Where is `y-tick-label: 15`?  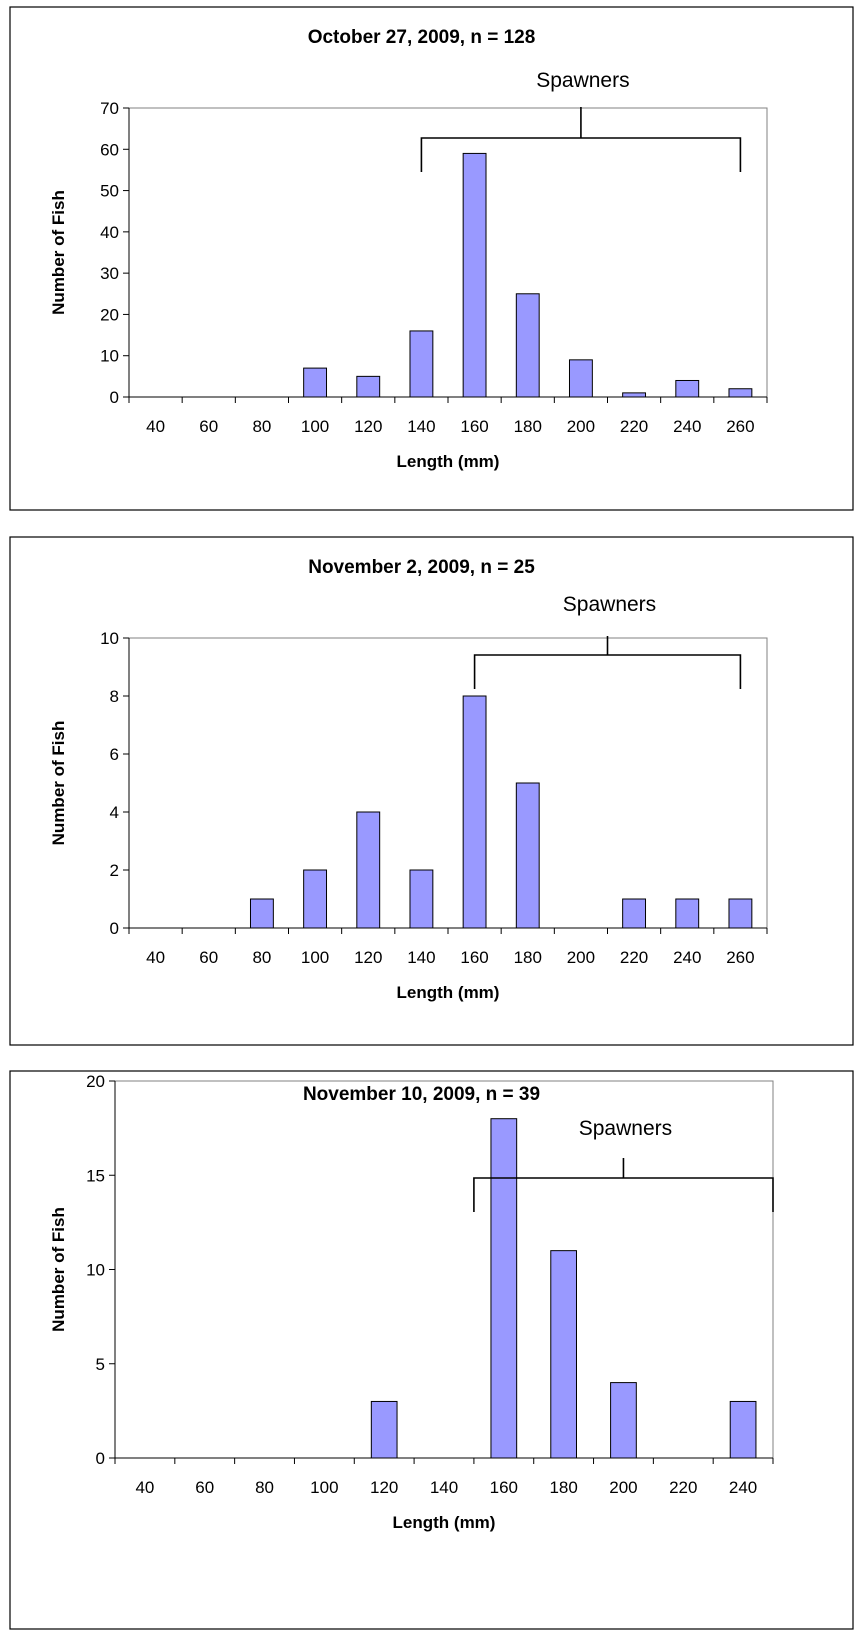
y-tick-label: 15 is located at coordinates (95, 1175).